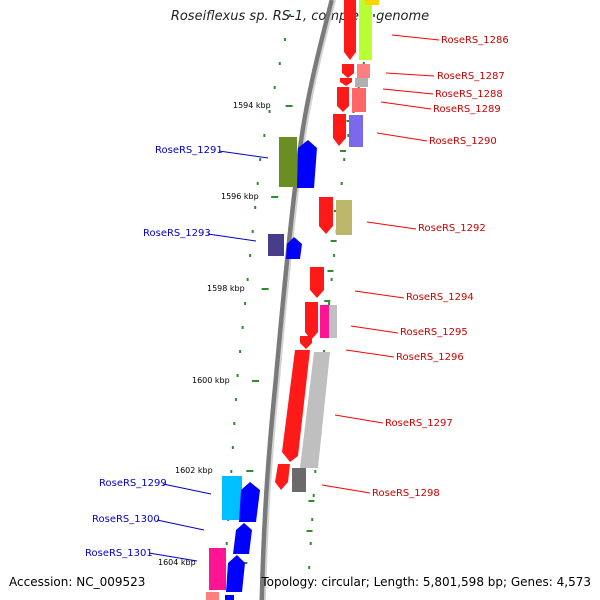 The image size is (600, 600). Describe the element at coordinates (361, 82) in the screenshot. I see `gene-RoseRS_1288-product` at that location.